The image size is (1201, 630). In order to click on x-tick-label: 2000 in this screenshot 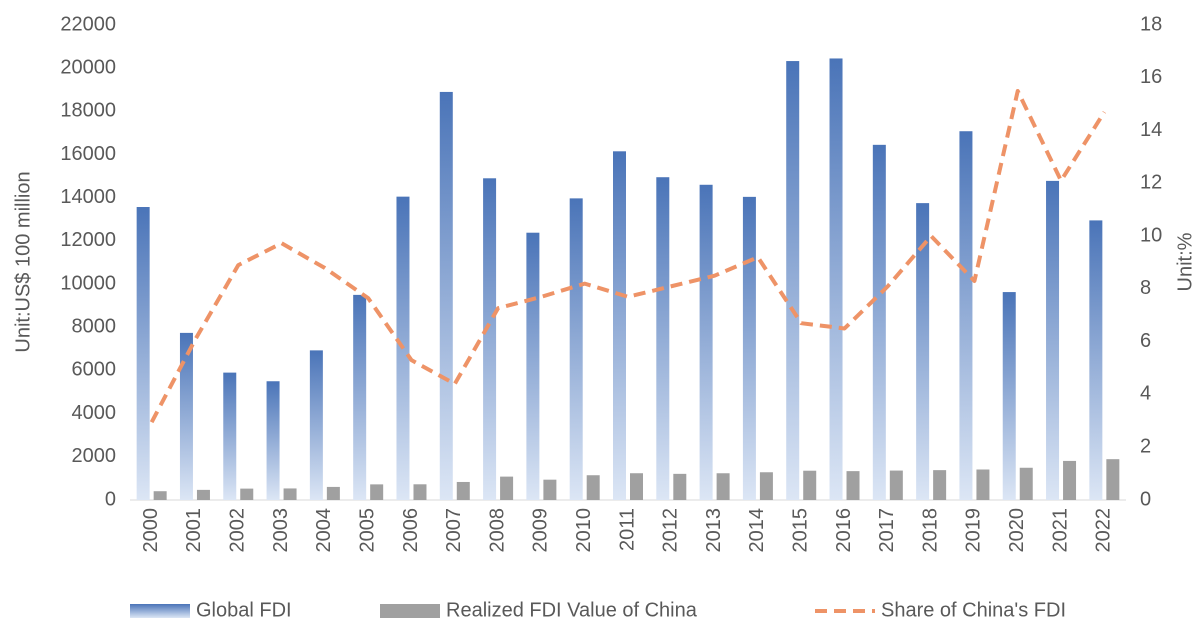, I will do `click(151, 530)`.